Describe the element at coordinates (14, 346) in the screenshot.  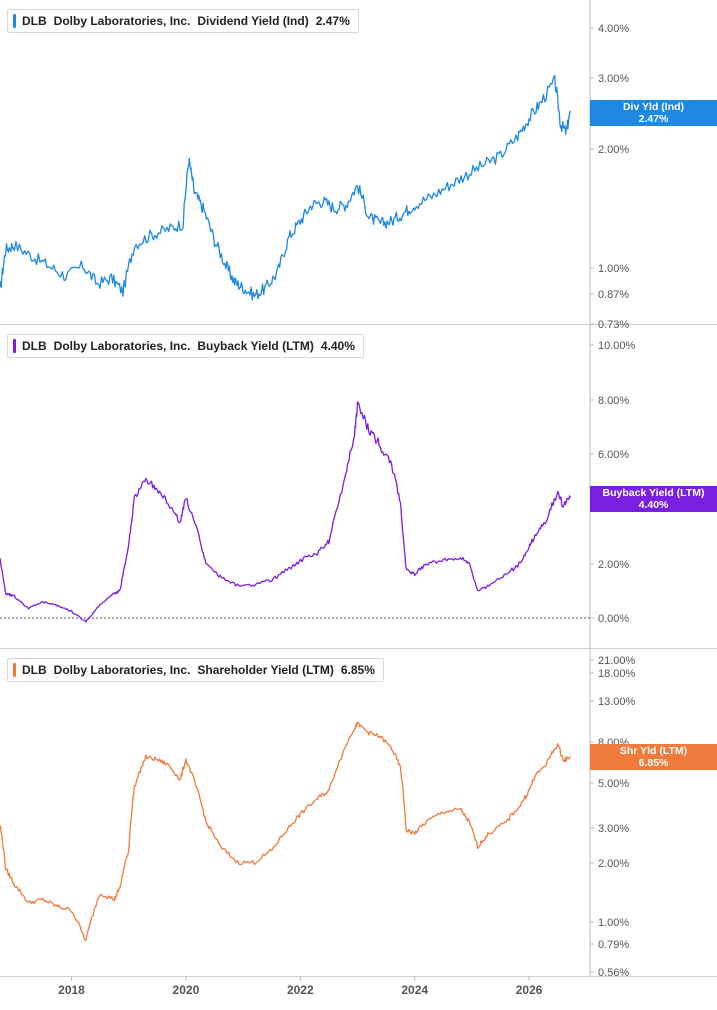
I see `panel-2-color-bar` at that location.